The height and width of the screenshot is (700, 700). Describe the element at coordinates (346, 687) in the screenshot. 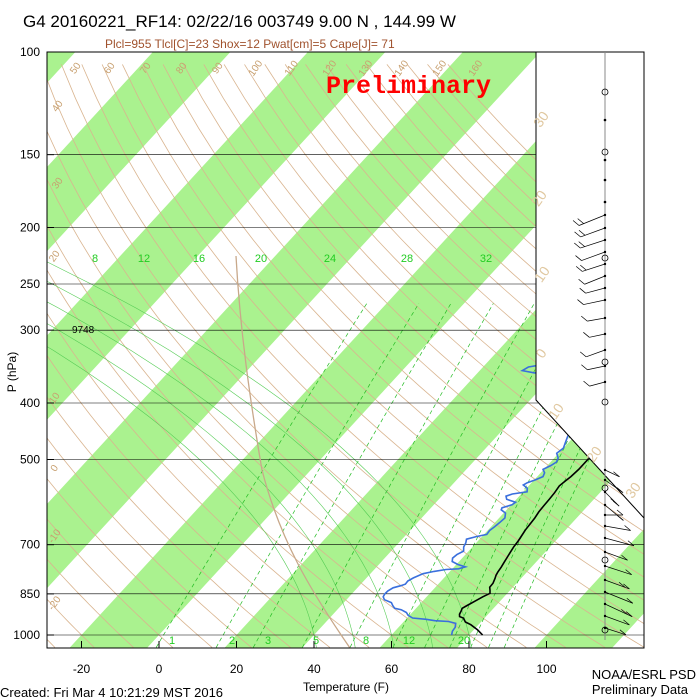

I see `x-axis-label: Temperature (F)` at that location.